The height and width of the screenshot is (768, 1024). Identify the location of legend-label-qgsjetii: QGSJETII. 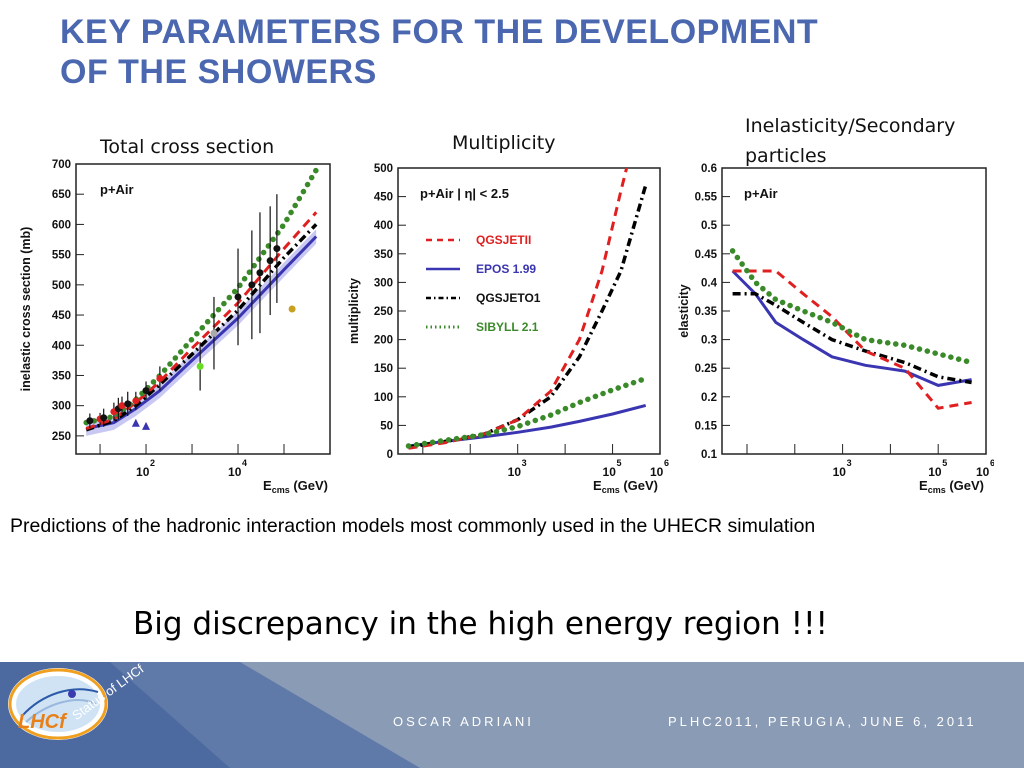
(503, 240).